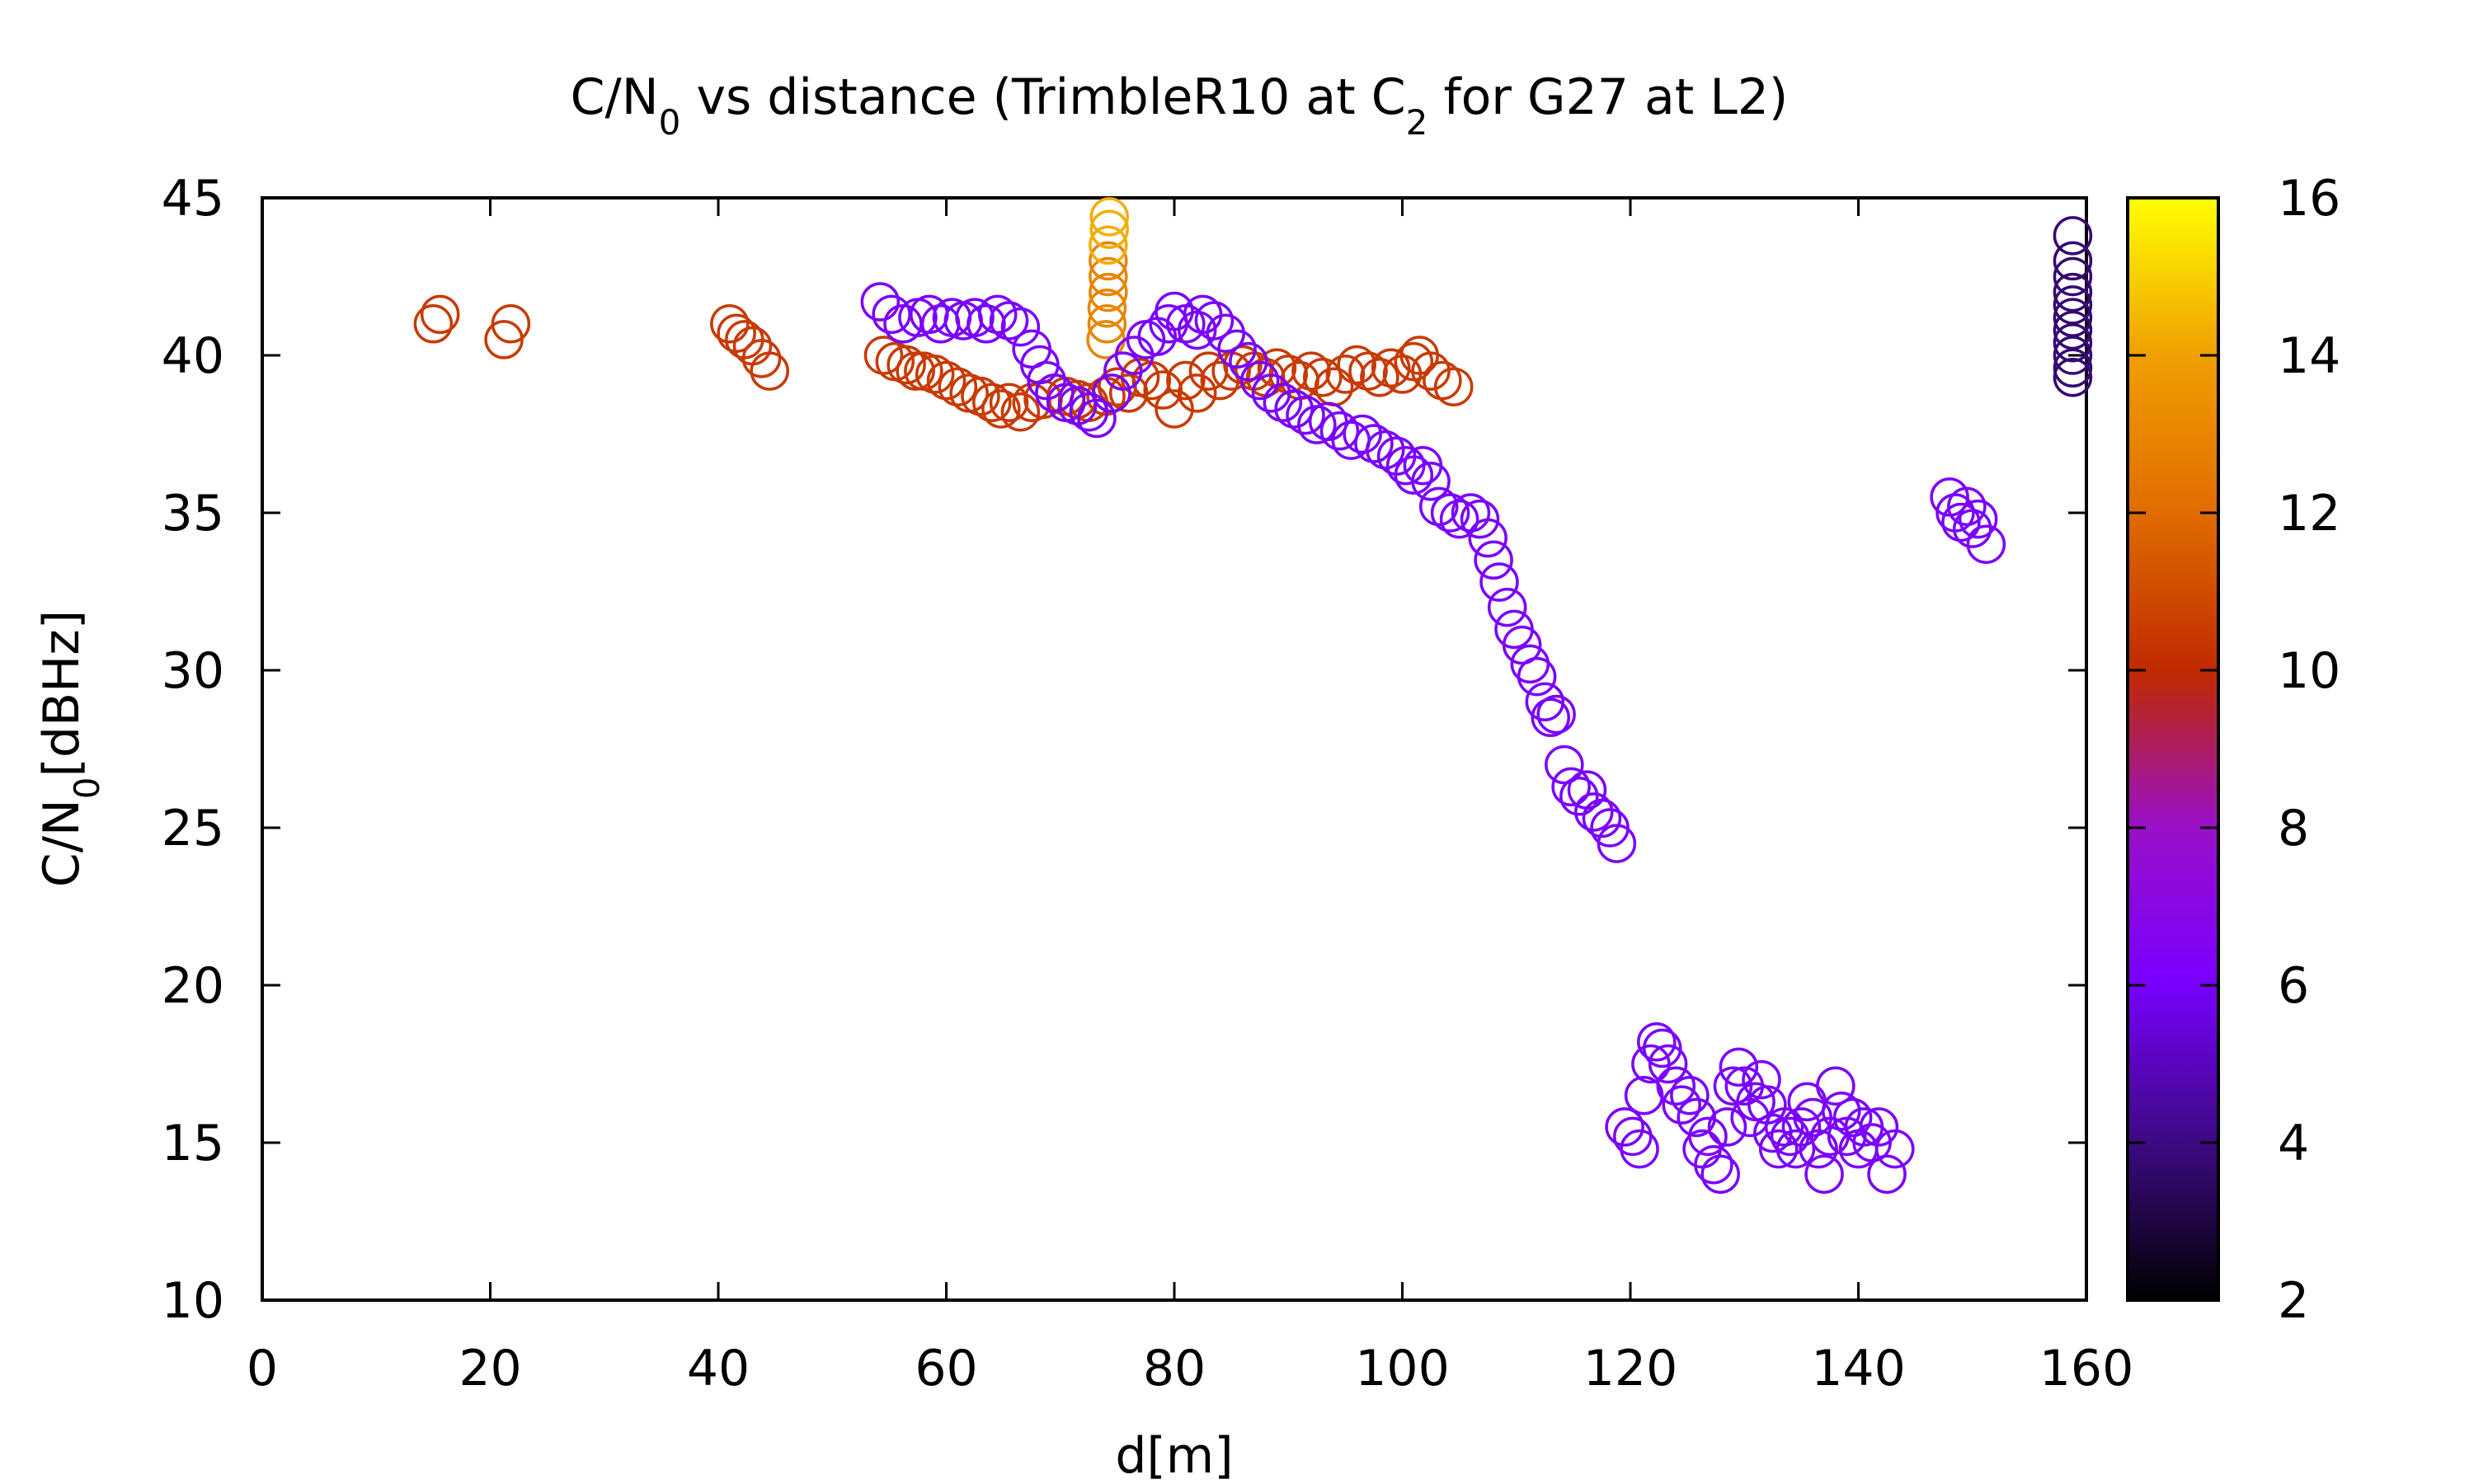 This screenshot has width=2474, height=1484. I want to click on x-tick-label-0: 0, so click(262, 1368).